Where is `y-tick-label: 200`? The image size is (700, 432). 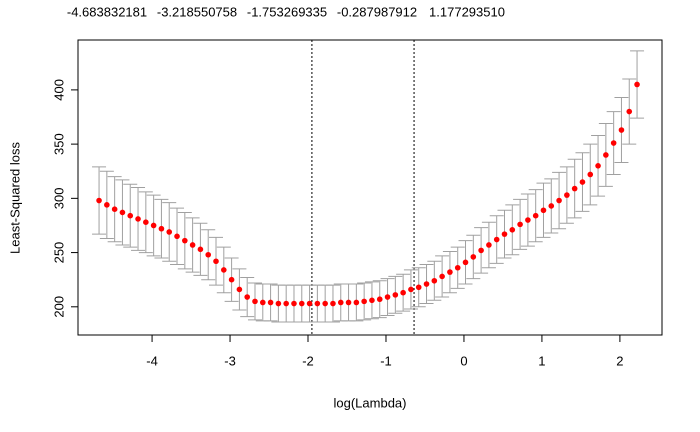 y-tick-label: 200 is located at coordinates (58, 307).